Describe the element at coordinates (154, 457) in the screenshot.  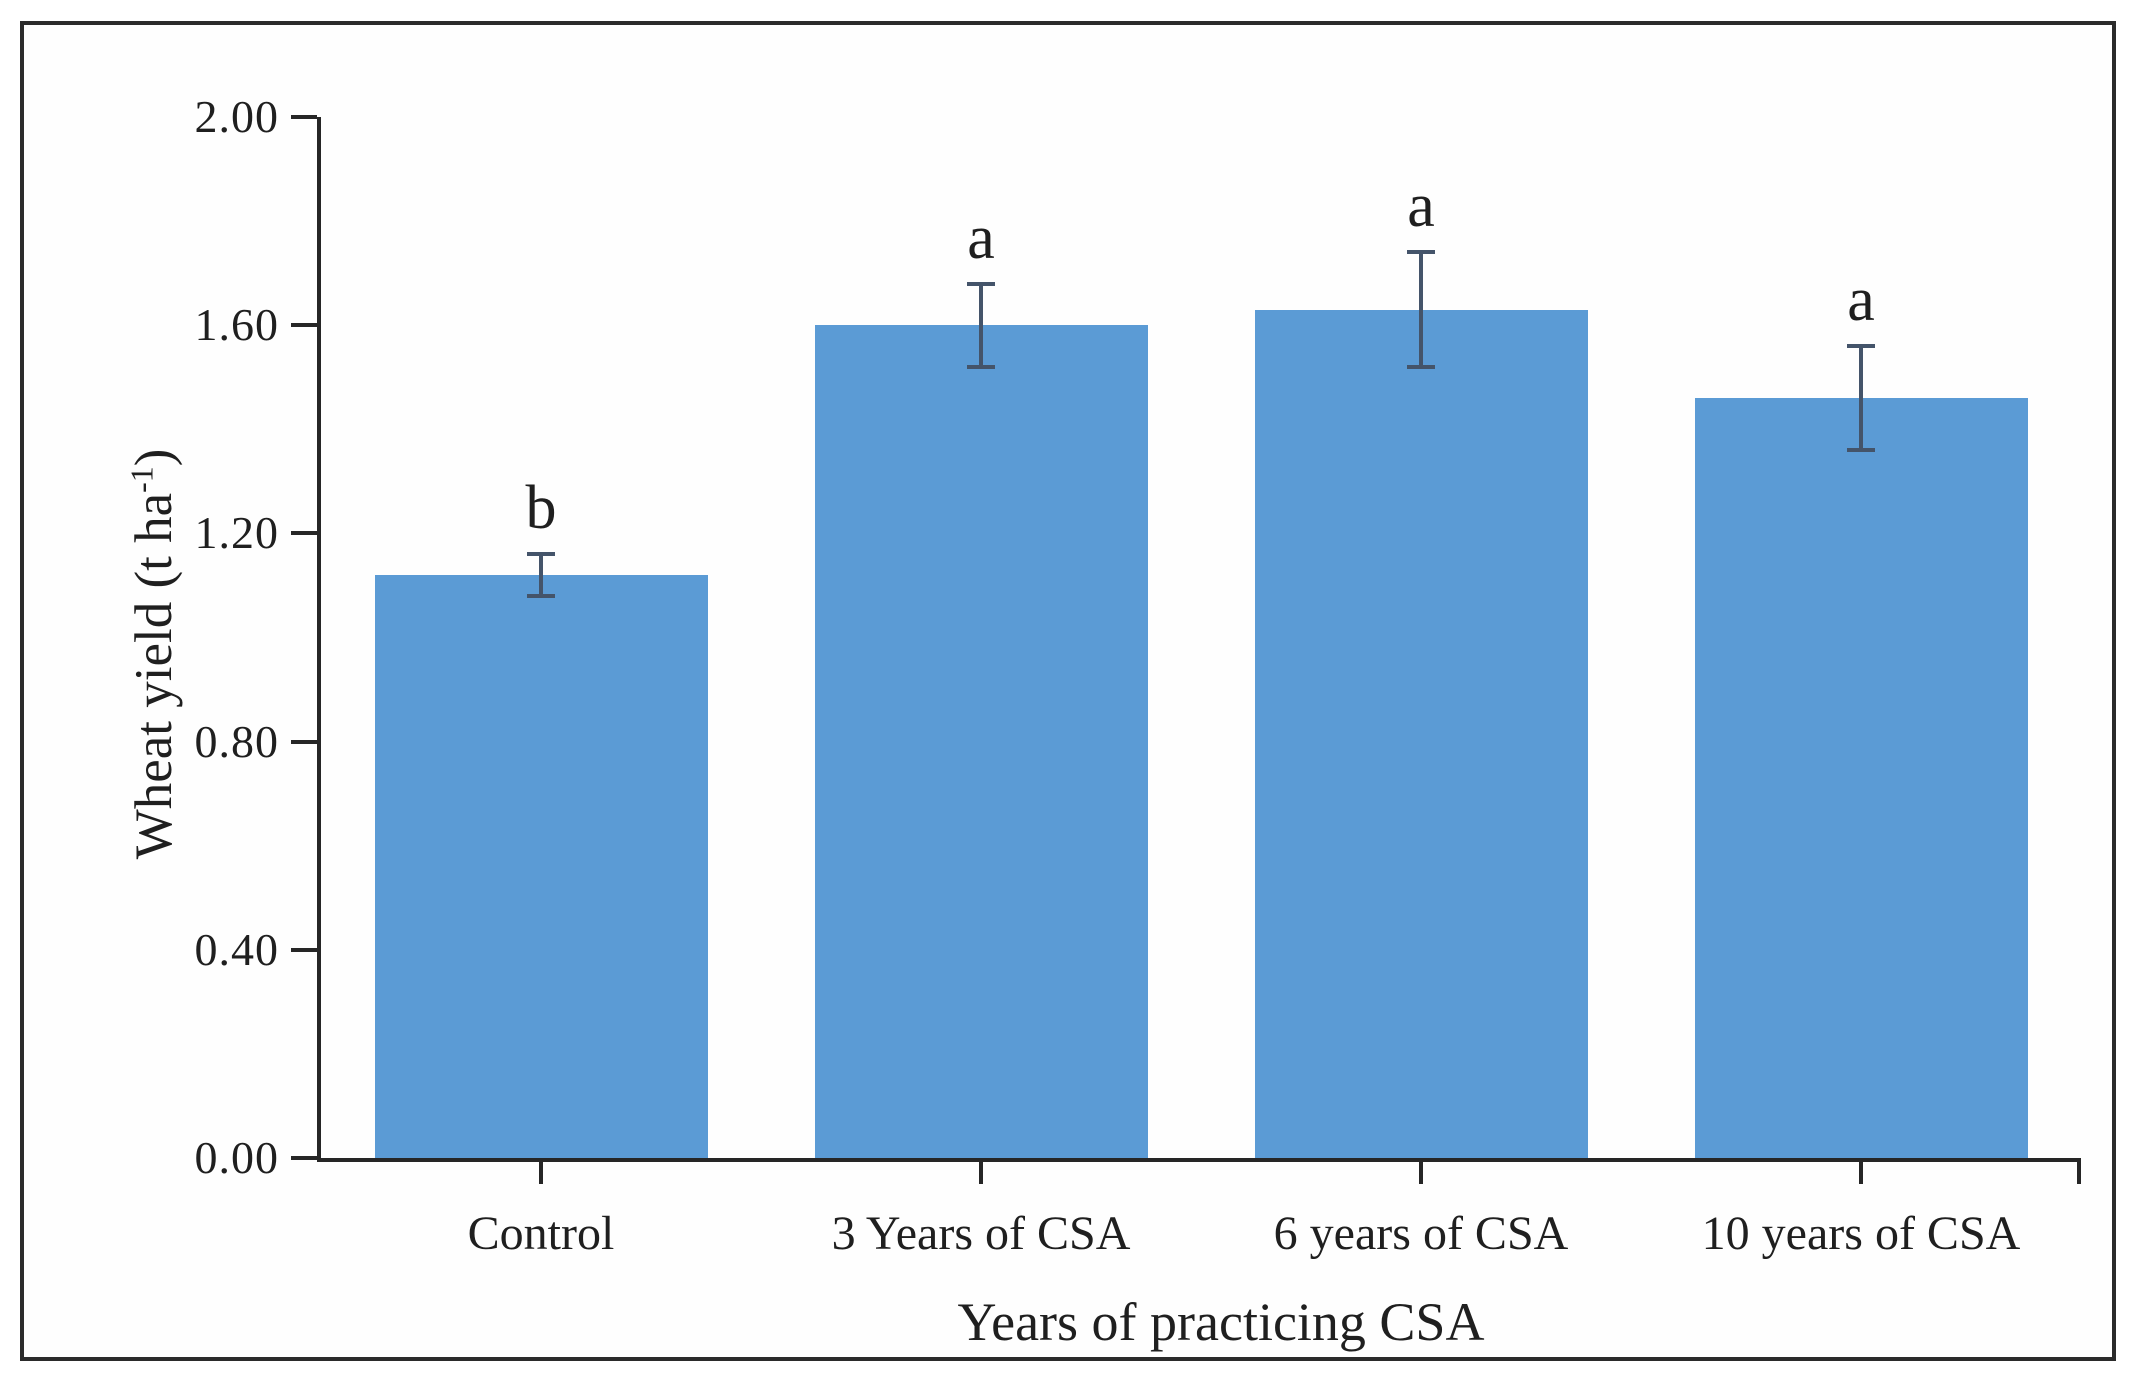
I see `y-axis-title-suffix: )` at that location.